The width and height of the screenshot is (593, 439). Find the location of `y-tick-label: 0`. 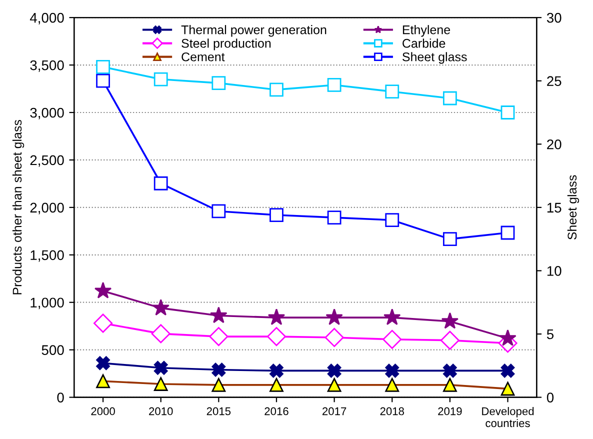

y-tick-label: 0 is located at coordinates (60, 397).